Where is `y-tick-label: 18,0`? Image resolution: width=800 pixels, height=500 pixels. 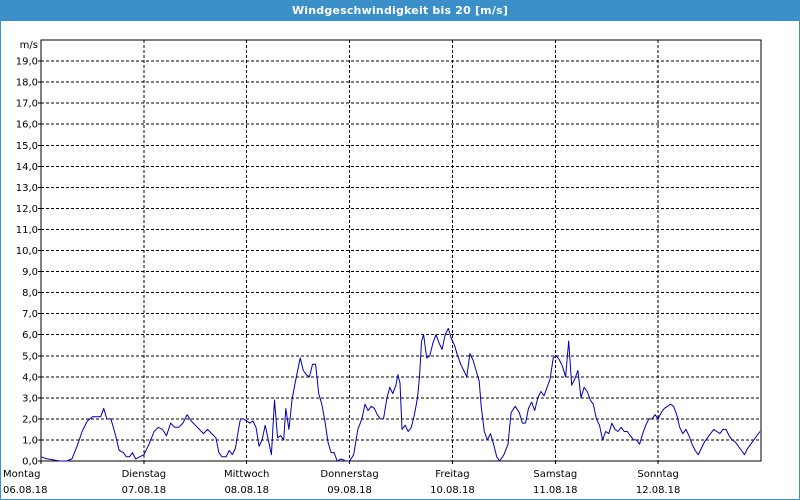 y-tick-label: 18,0 is located at coordinates (27, 83).